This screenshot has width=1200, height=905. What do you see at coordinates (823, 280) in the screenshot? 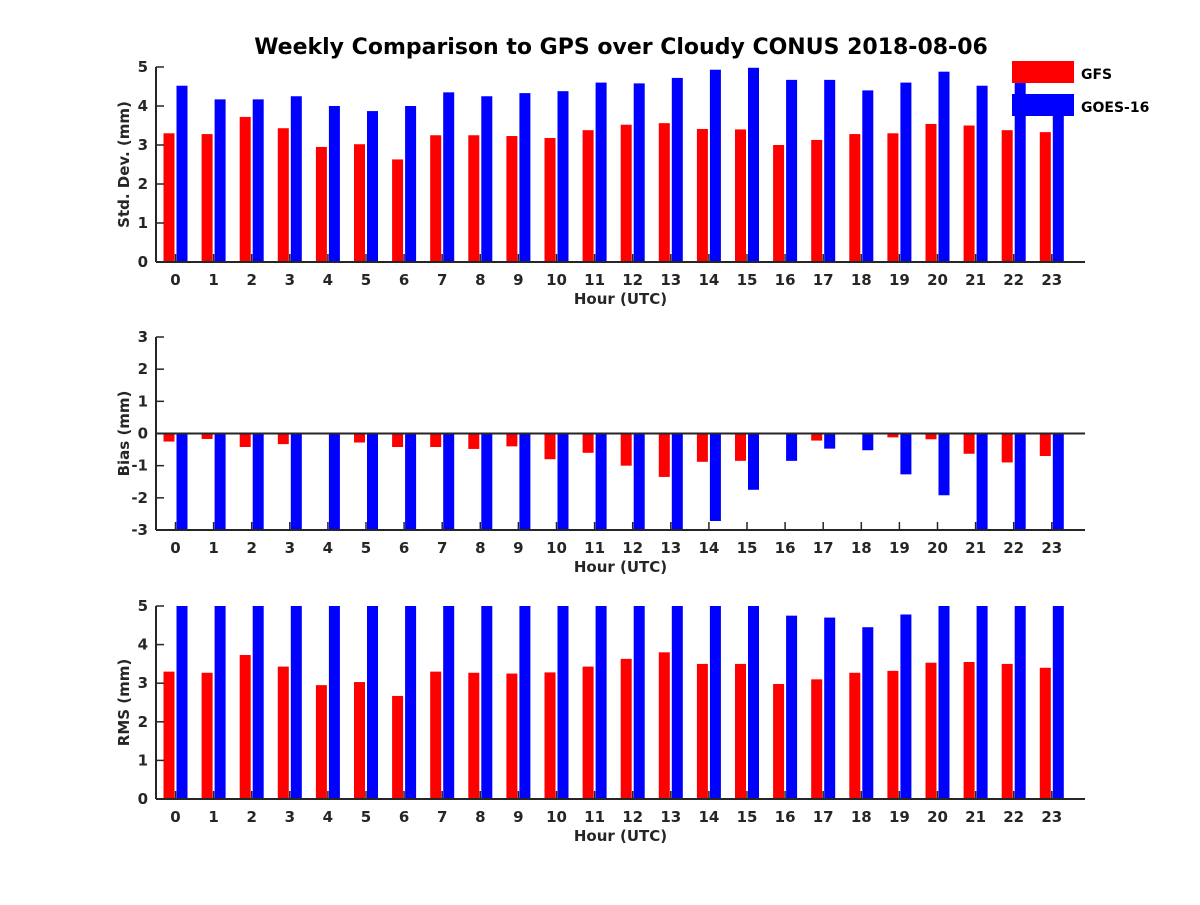
I see `x-tick-label: 17` at bounding box center [823, 280].